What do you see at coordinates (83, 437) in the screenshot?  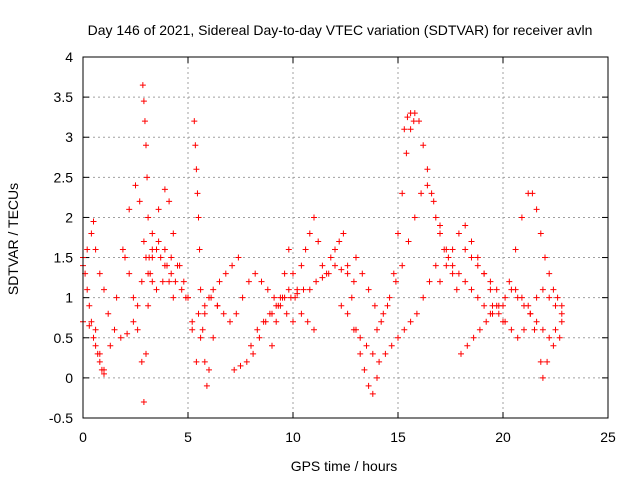 I see `x-tick-label: 0` at bounding box center [83, 437].